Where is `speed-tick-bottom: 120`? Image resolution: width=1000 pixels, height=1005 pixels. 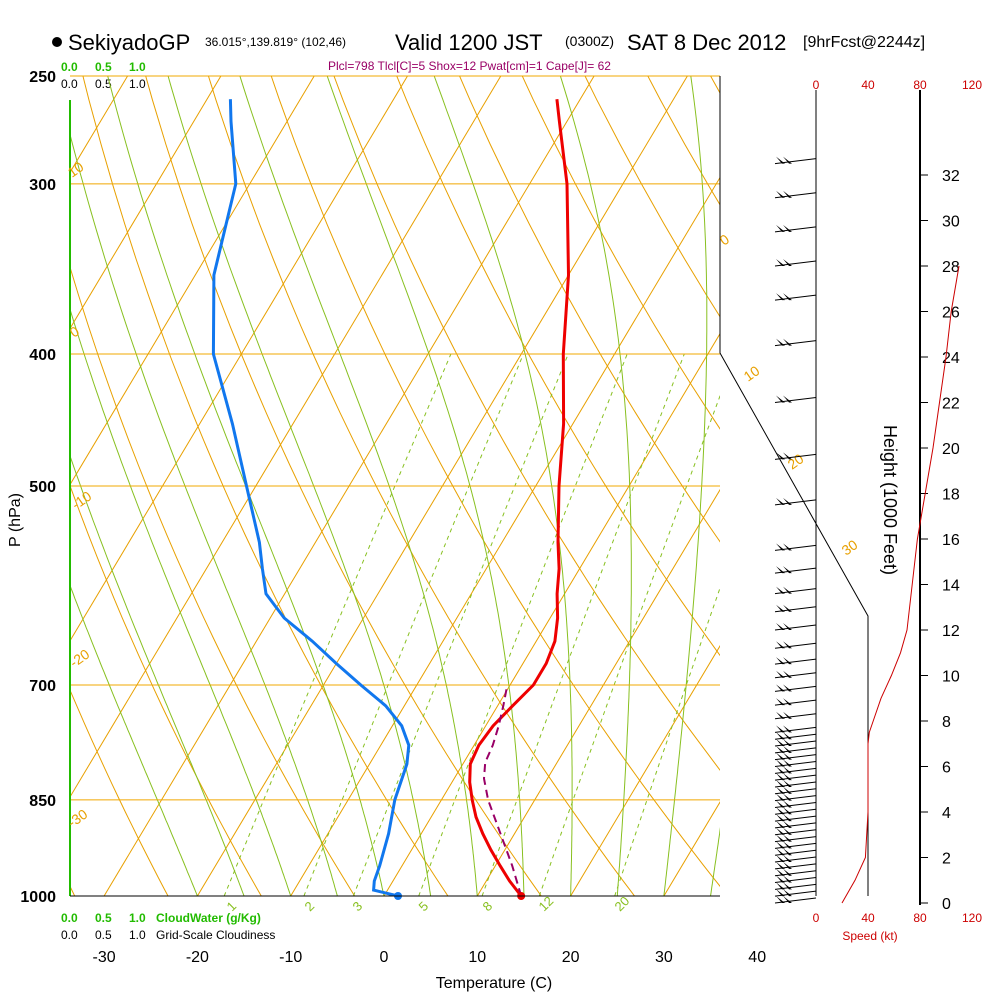 speed-tick-bottom: 120 is located at coordinates (972, 918).